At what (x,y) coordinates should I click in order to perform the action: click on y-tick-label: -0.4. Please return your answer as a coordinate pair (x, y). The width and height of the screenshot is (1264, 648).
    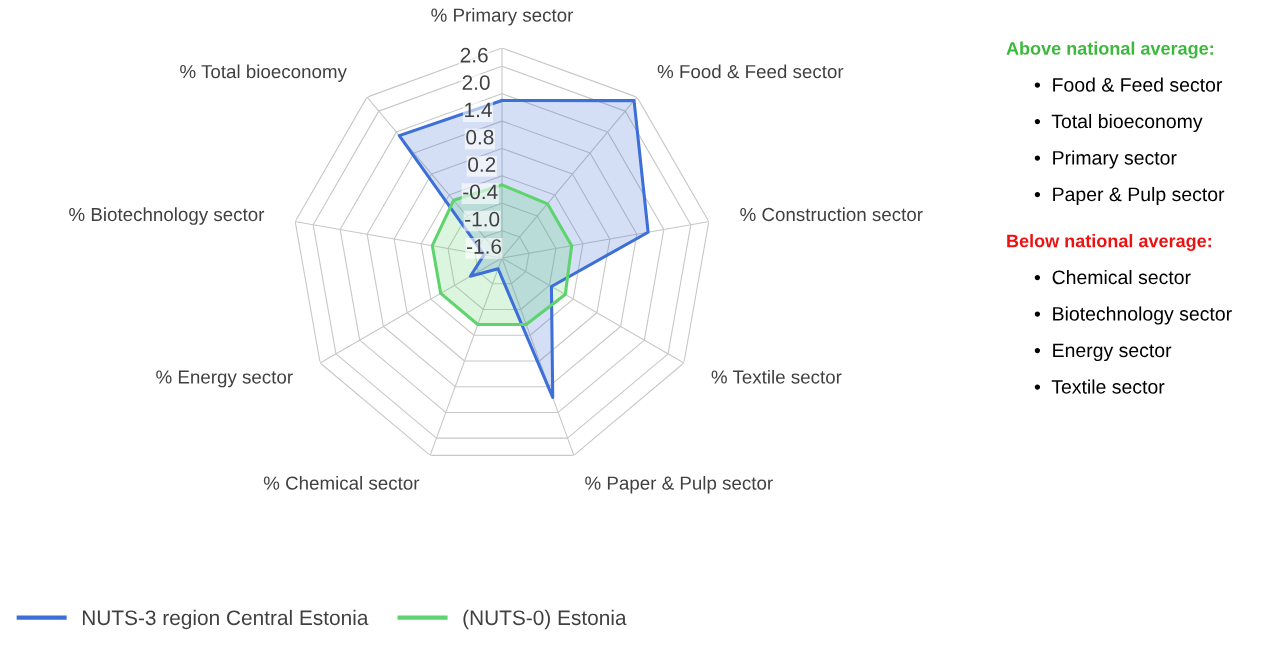
    Looking at the image, I should click on (480, 192).